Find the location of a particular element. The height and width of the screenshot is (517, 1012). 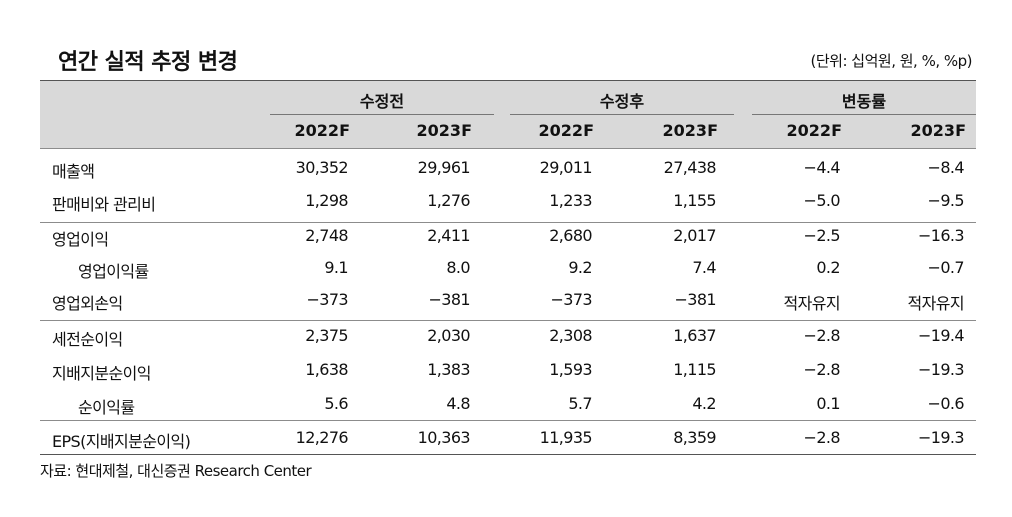

table-cell: 12,276 is located at coordinates (322, 437).